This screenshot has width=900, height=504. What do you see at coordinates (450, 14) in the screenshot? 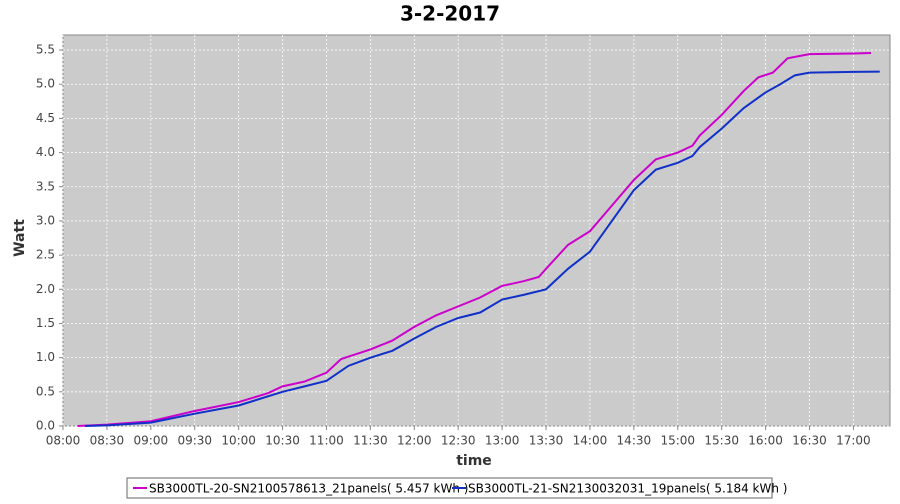
I see `chart-title: 3-2-2017` at bounding box center [450, 14].